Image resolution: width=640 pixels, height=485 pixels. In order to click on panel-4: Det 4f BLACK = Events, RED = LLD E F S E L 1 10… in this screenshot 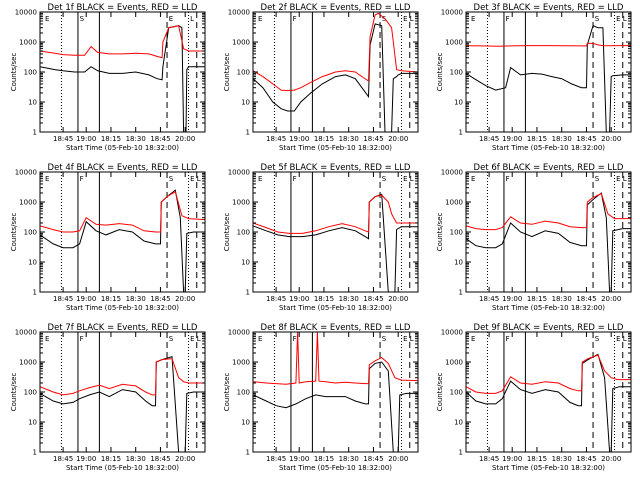, I will do `click(108, 237)`.